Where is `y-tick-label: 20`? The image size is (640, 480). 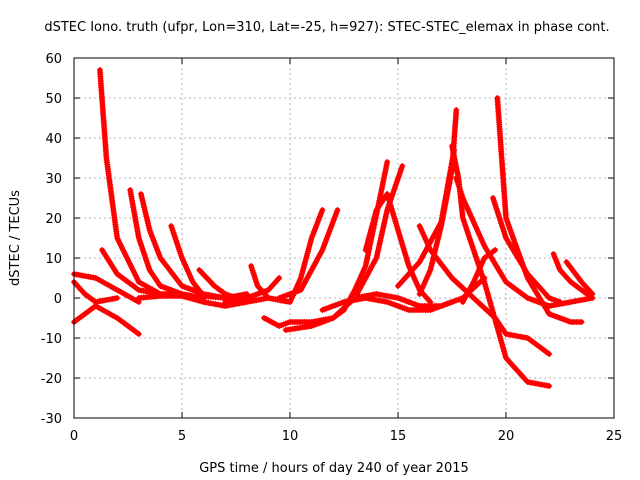
y-tick-label: 20 is located at coordinates (53, 219).